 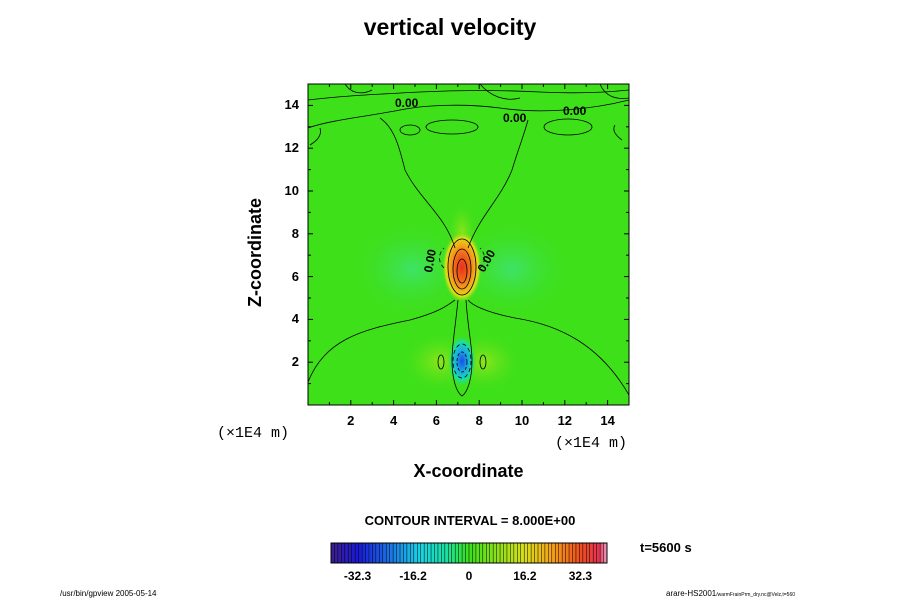 I want to click on chart-title: vertical velocity, so click(x=450, y=27).